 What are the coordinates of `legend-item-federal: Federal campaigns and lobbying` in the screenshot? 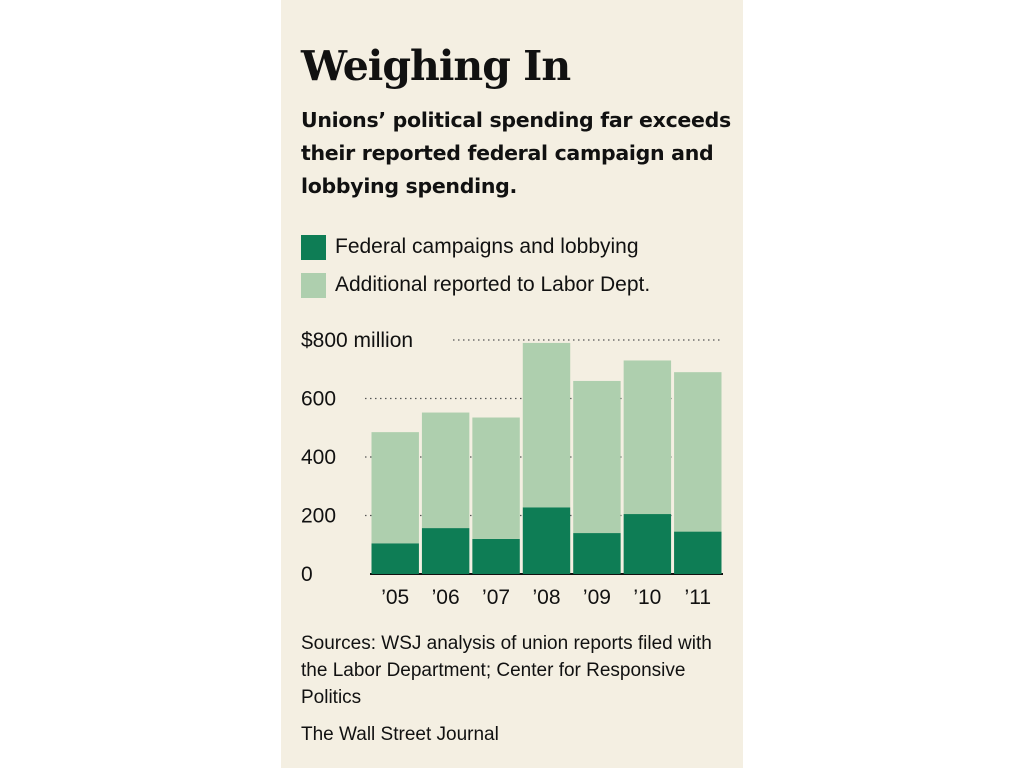 It's located at (475, 247).